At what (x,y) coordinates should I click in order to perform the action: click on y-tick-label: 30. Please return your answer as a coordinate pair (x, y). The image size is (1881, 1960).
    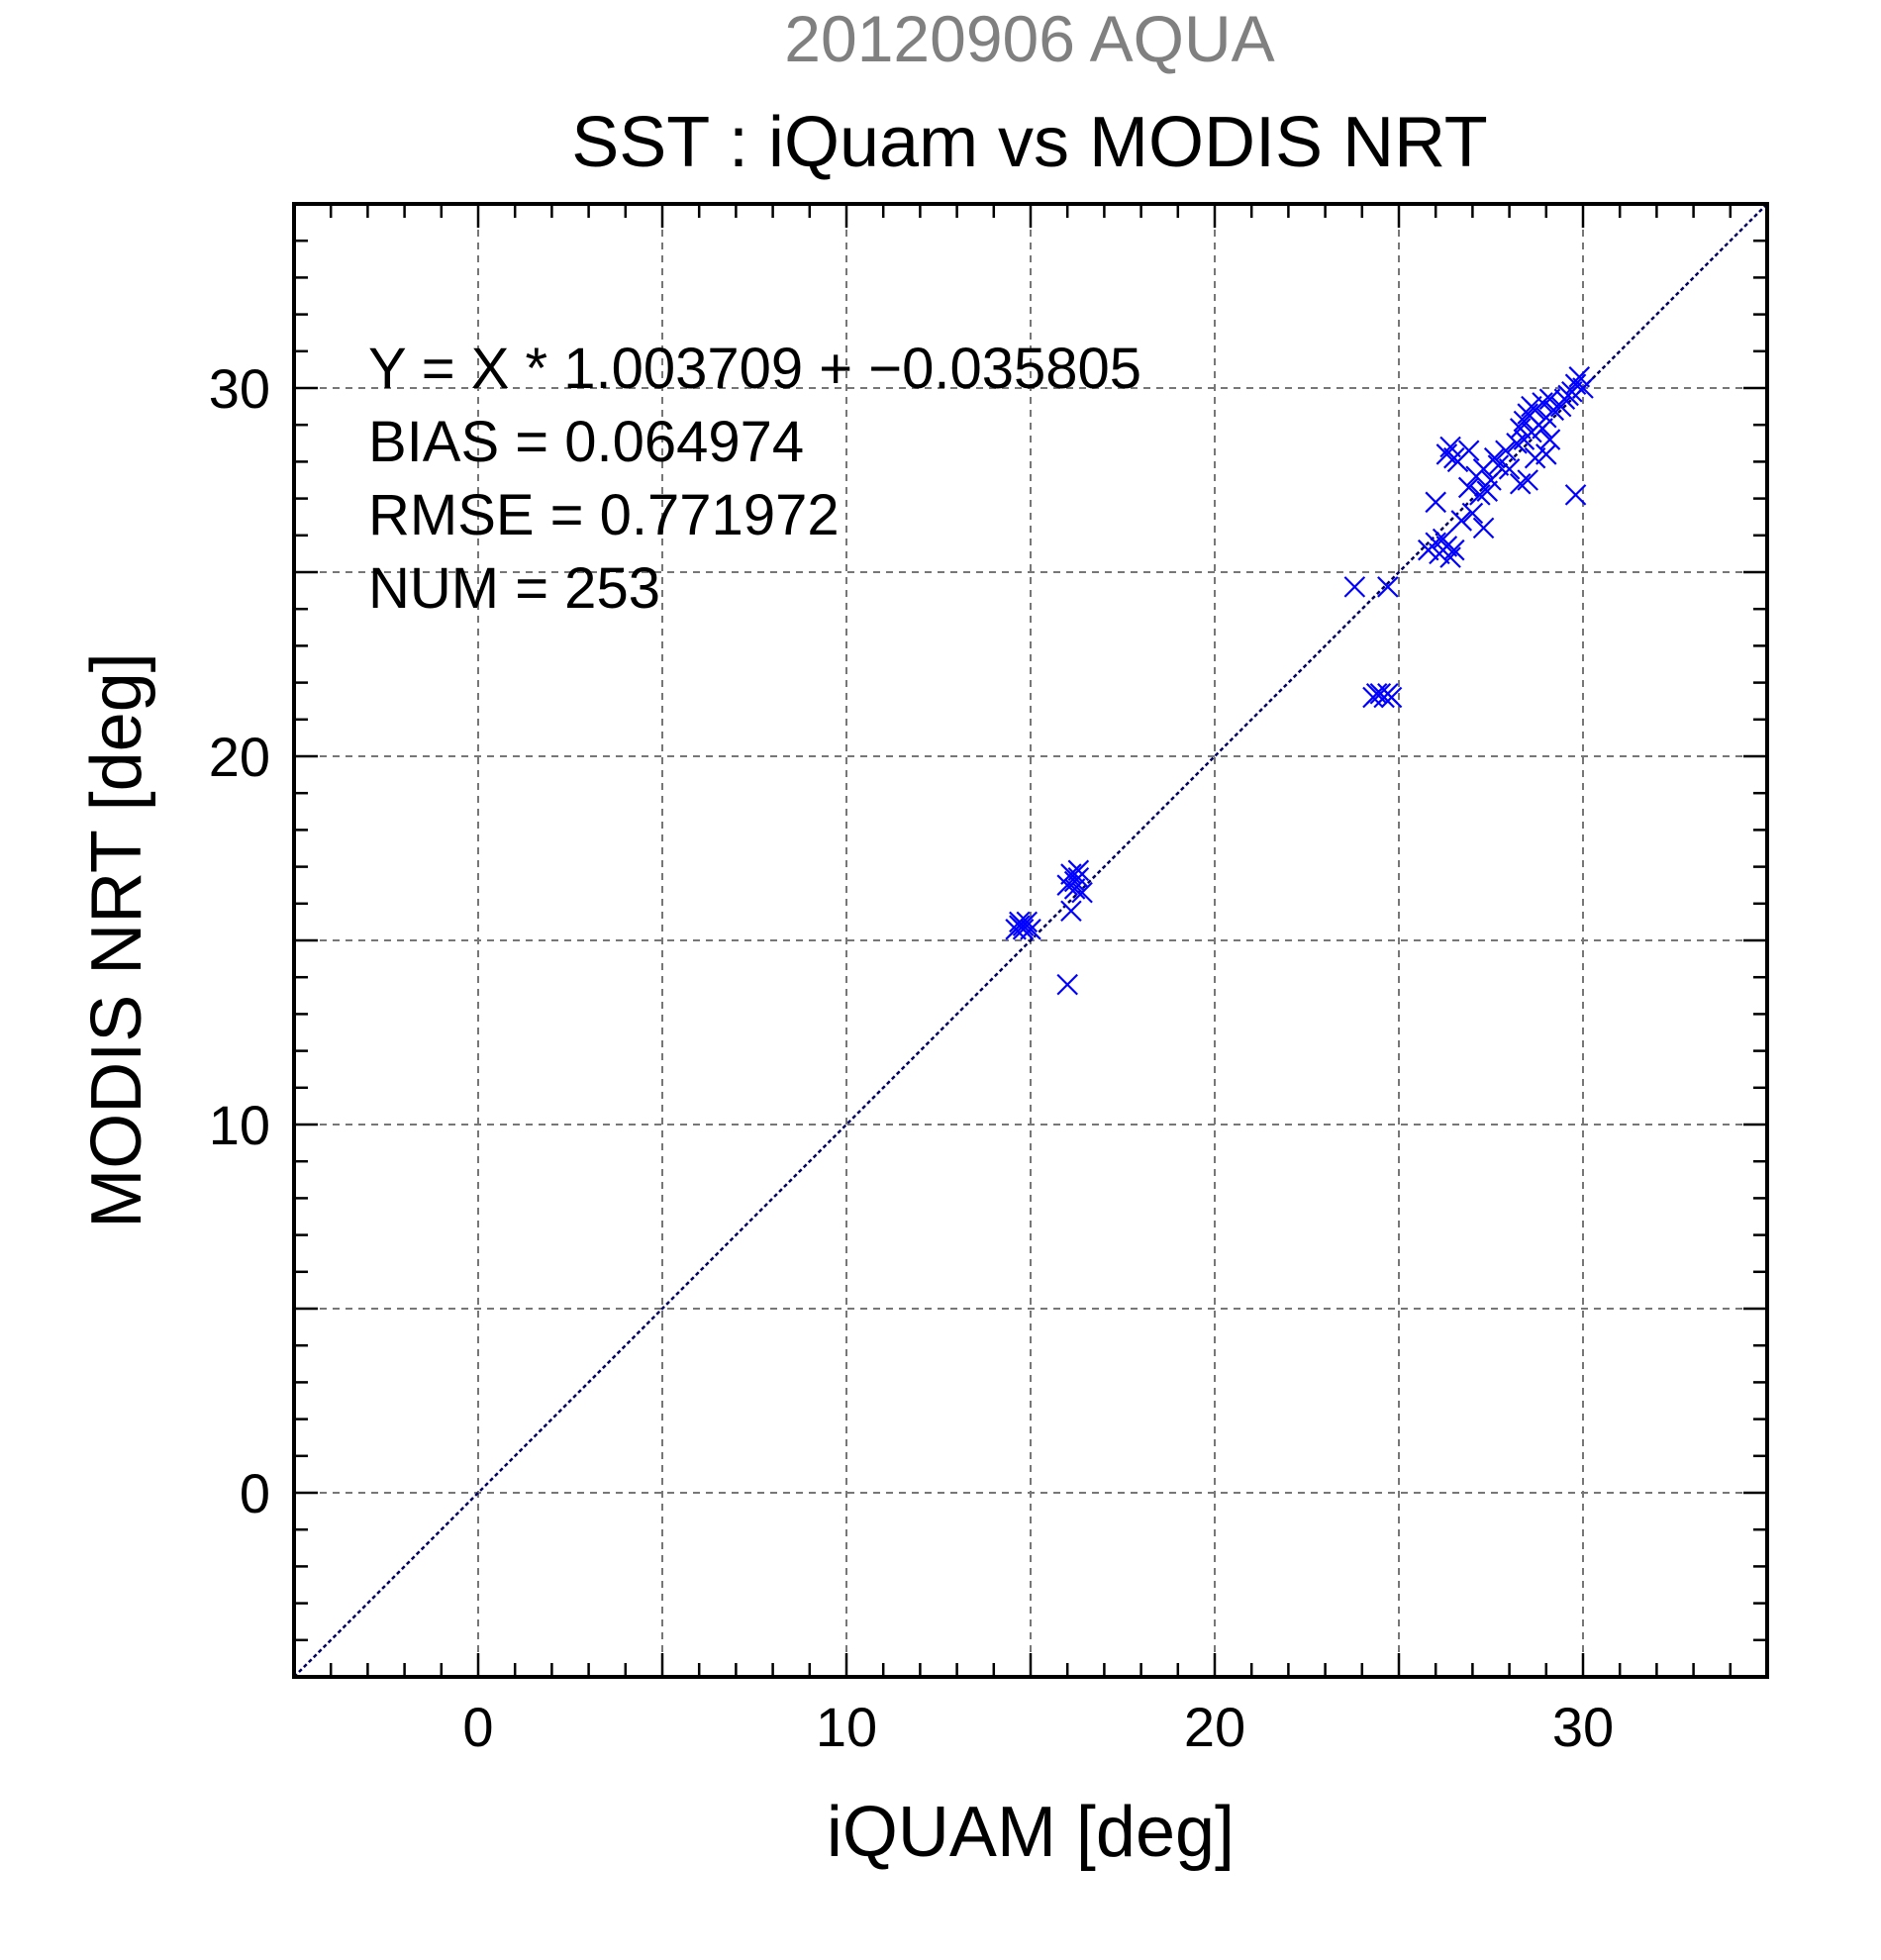
    Looking at the image, I should click on (240, 388).